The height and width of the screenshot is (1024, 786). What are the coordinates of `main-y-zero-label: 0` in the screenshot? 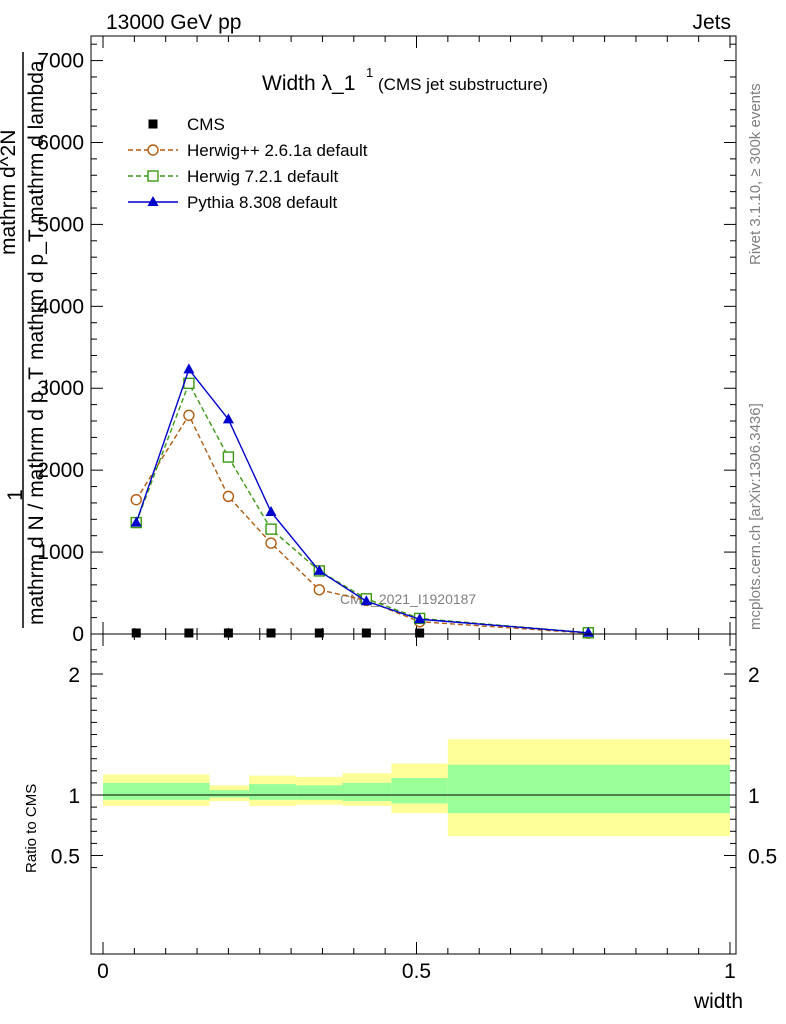 It's located at (78, 634).